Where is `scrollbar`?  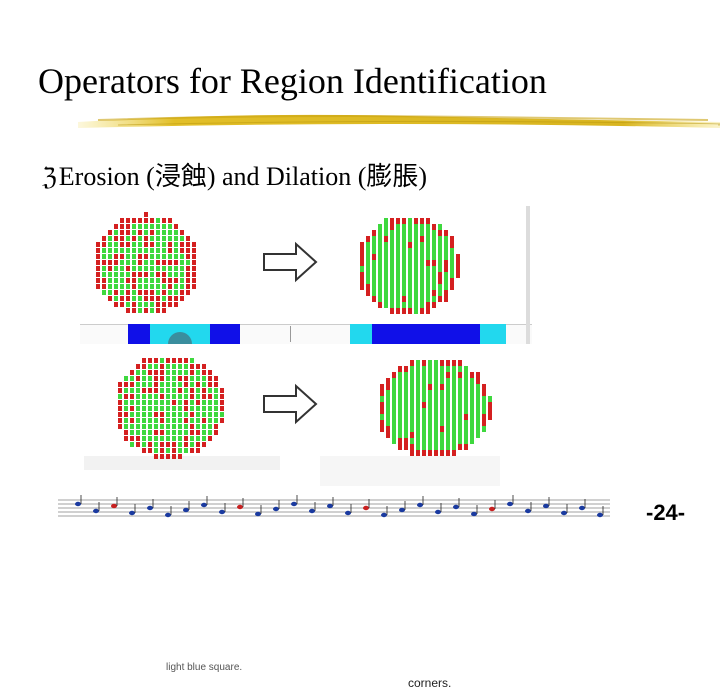
scrollbar is located at coordinates (528, 275).